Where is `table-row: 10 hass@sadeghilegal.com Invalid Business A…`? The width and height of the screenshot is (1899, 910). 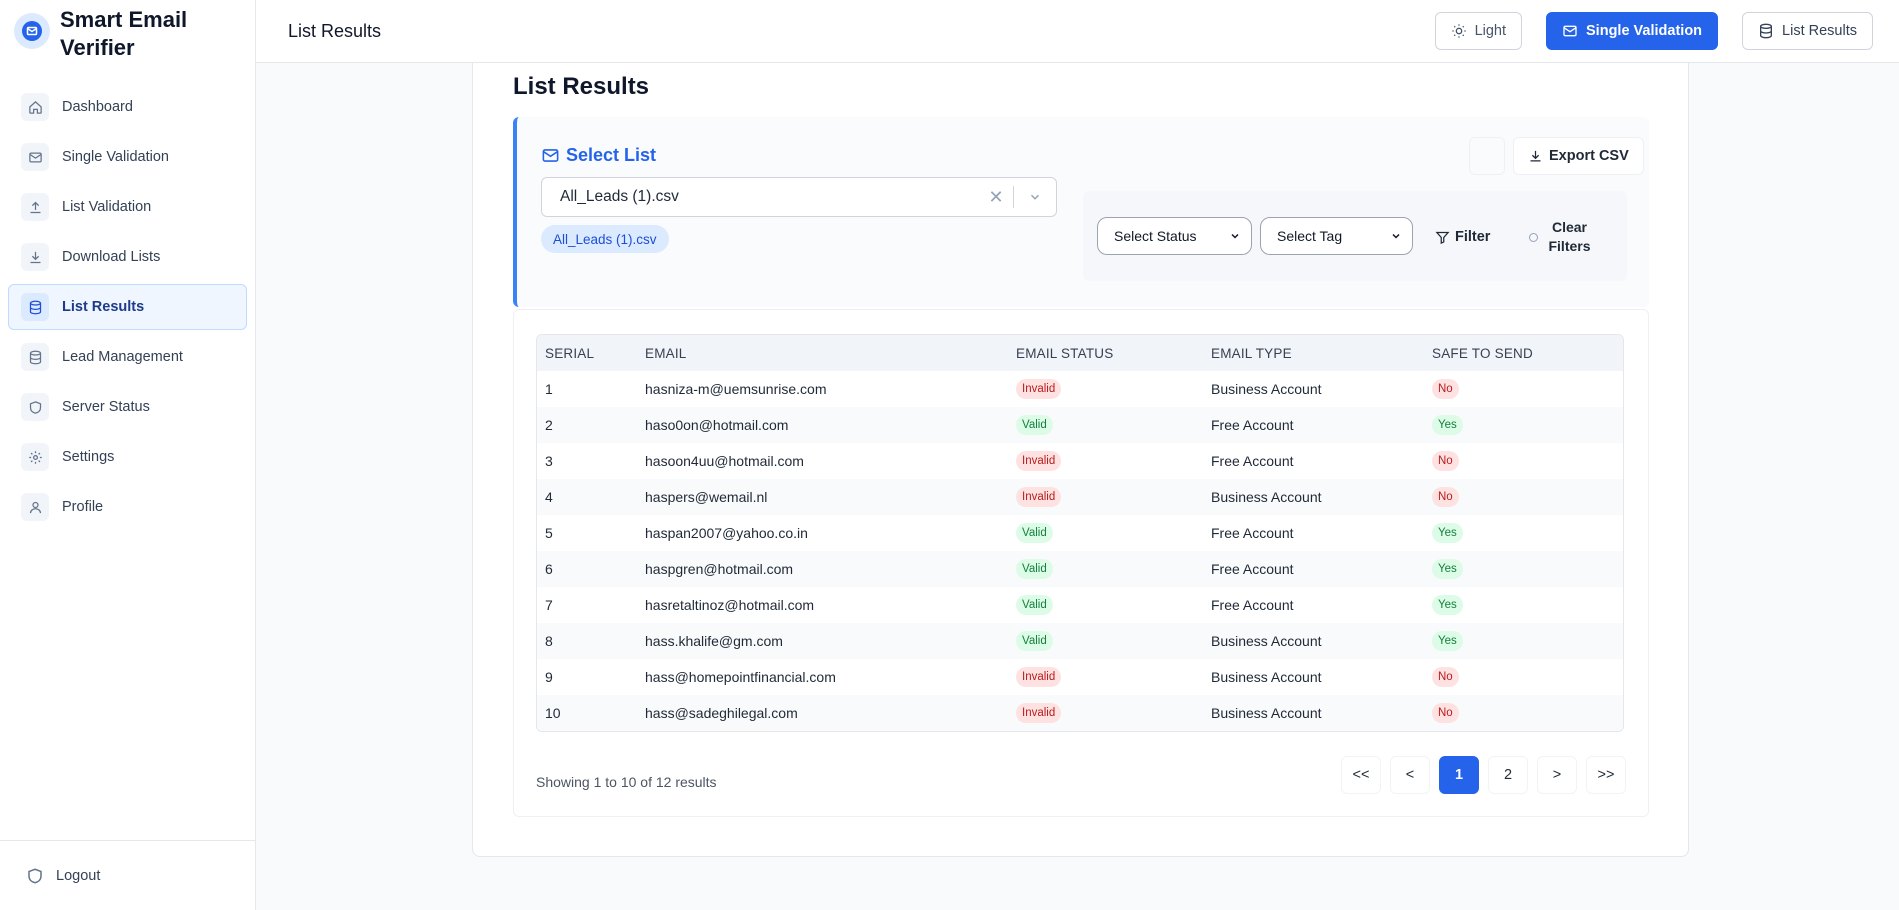 table-row: 10 hass@sadeghilegal.com Invalid Business A… is located at coordinates (1080, 713).